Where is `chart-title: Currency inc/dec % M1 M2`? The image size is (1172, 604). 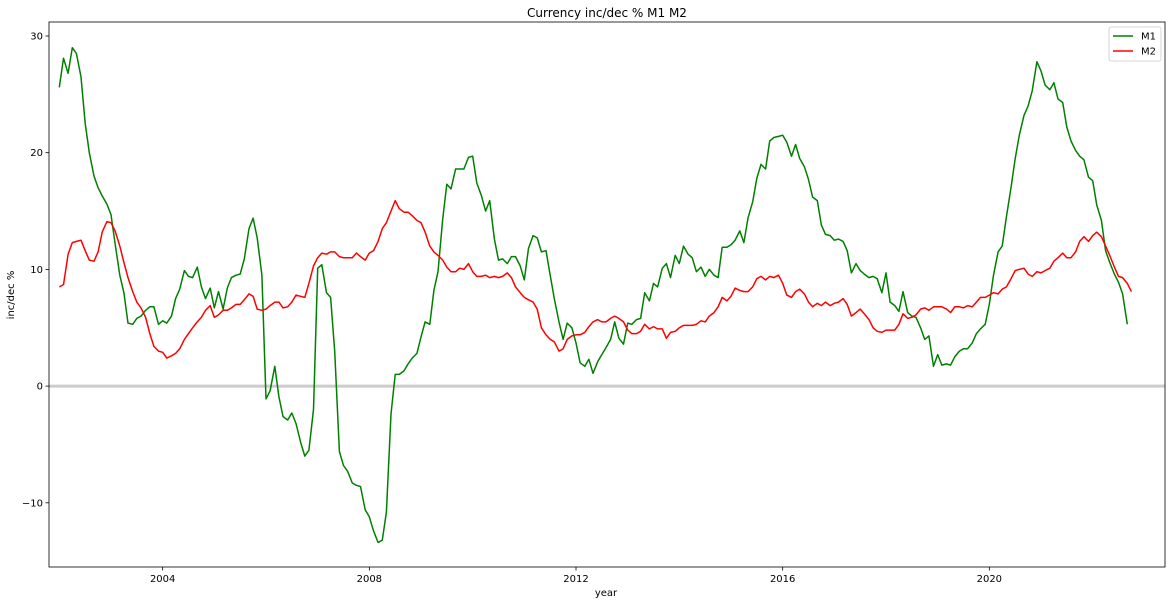
chart-title: Currency inc/dec % M1 M2 is located at coordinates (607, 13).